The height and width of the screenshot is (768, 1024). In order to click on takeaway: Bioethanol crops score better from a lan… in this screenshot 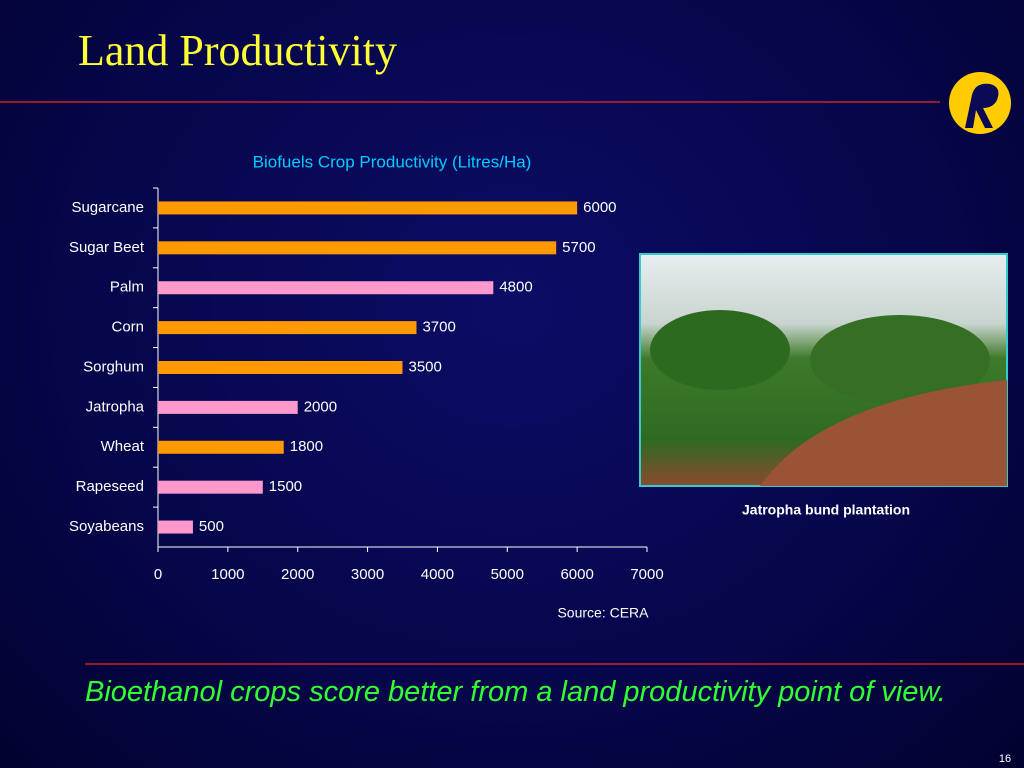, I will do `click(515, 692)`.